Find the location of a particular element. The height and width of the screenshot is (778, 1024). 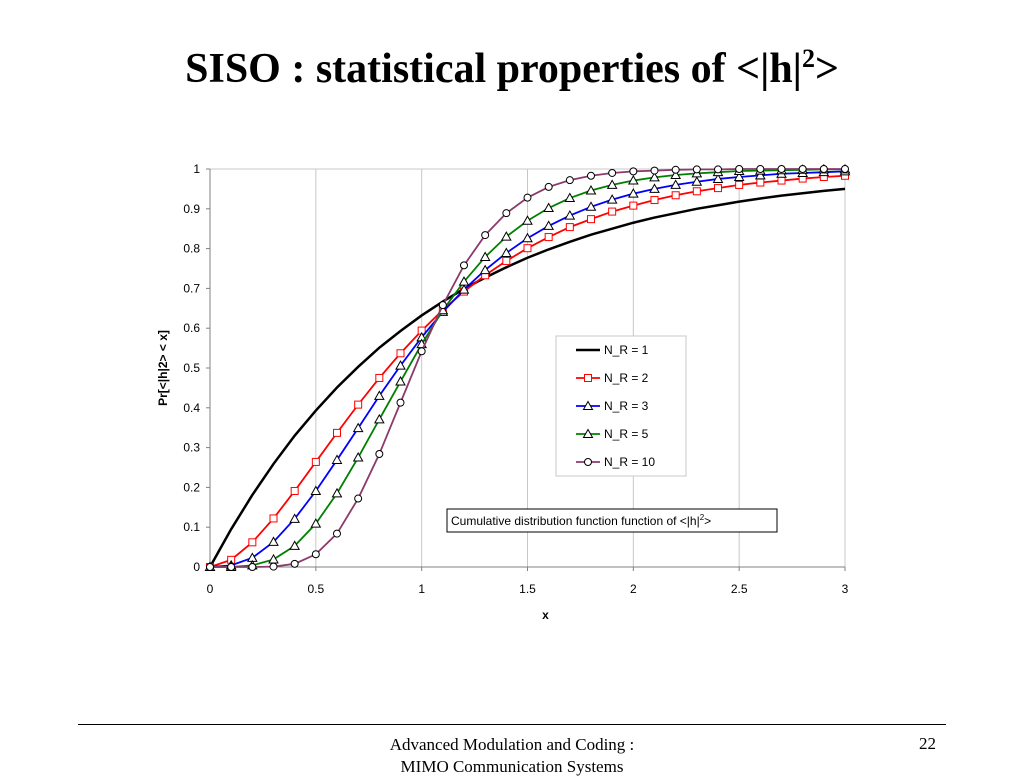

x-tick-label: 0.5 is located at coordinates (315, 589).